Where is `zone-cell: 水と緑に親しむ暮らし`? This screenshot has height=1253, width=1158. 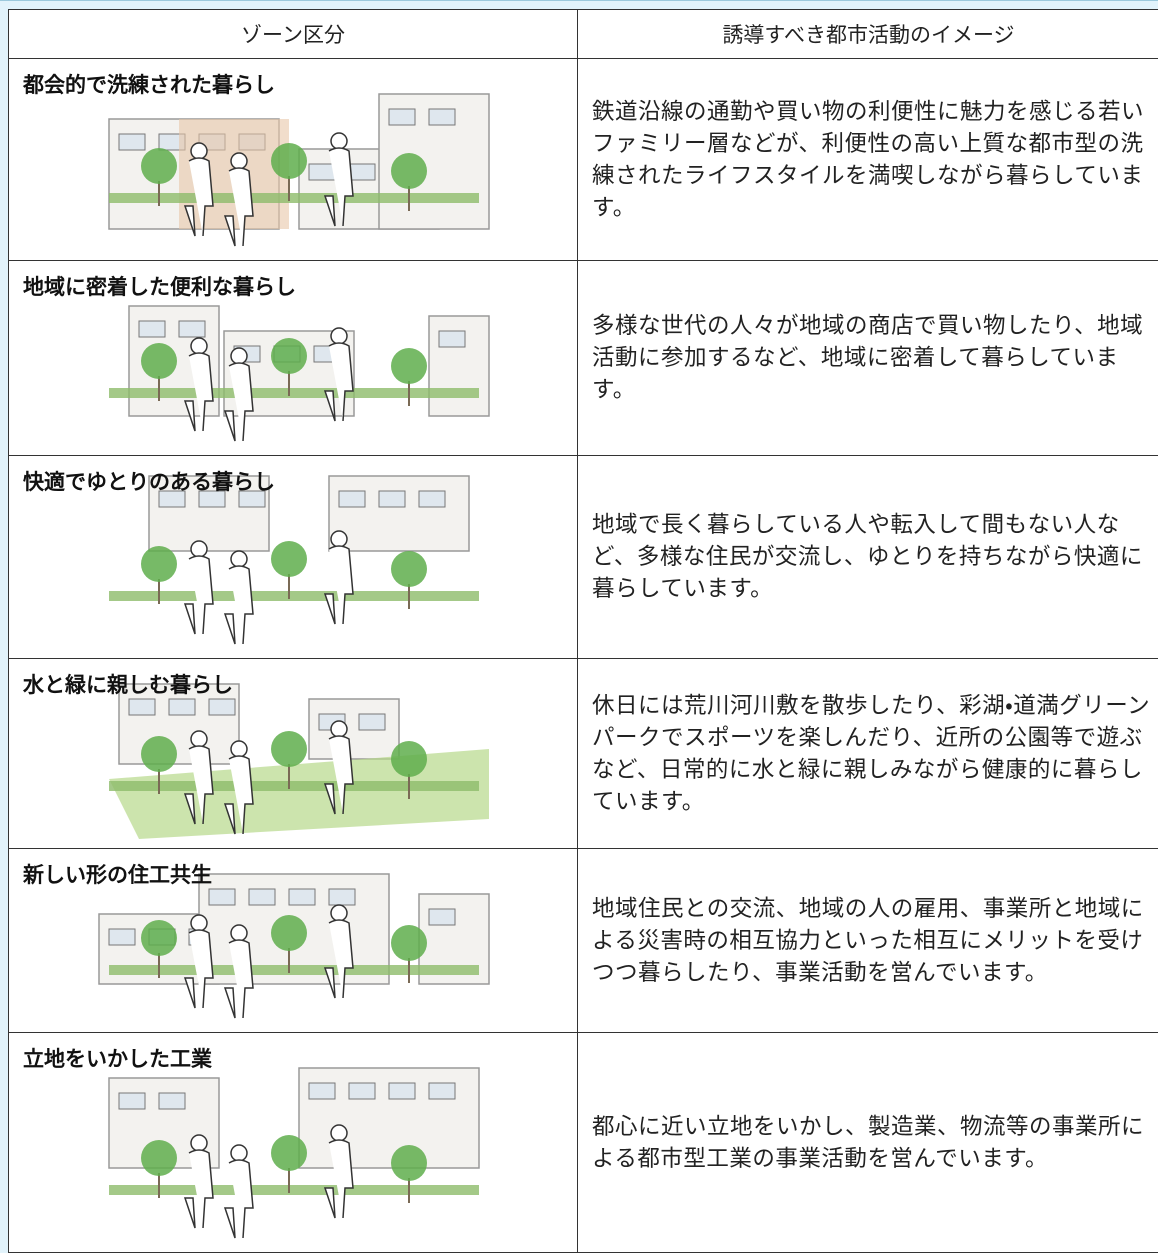 zone-cell: 水と緑に親しむ暮らし is located at coordinates (293, 754).